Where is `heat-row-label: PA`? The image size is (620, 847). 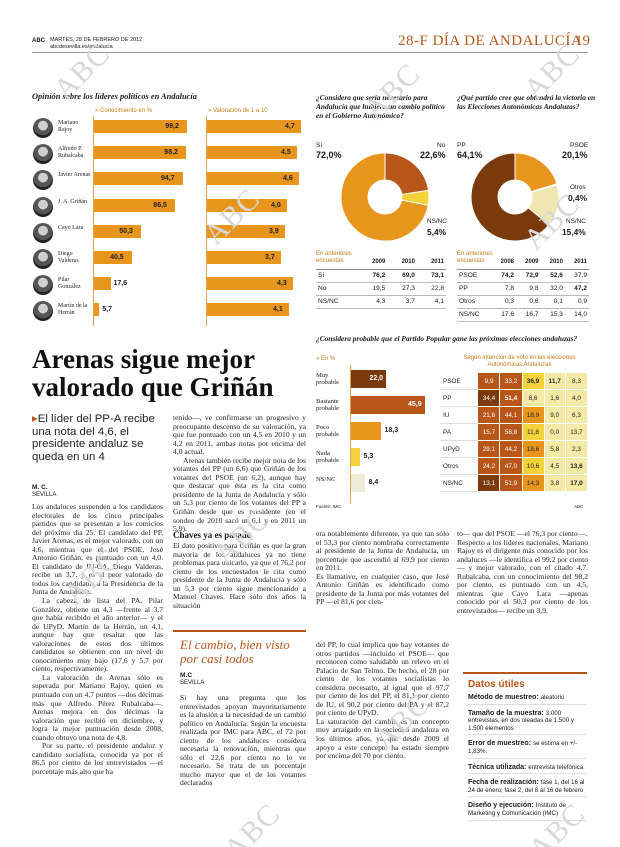
heat-row-label: PA is located at coordinates (459, 432).